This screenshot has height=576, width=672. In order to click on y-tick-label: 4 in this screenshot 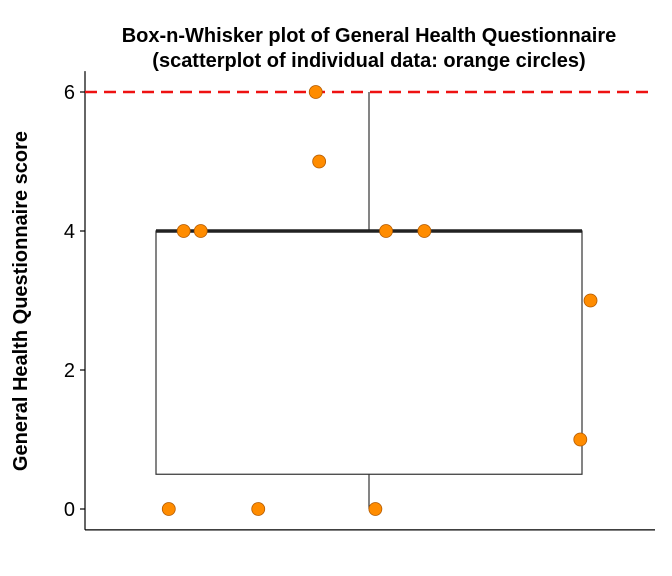, I will do `click(69, 232)`.